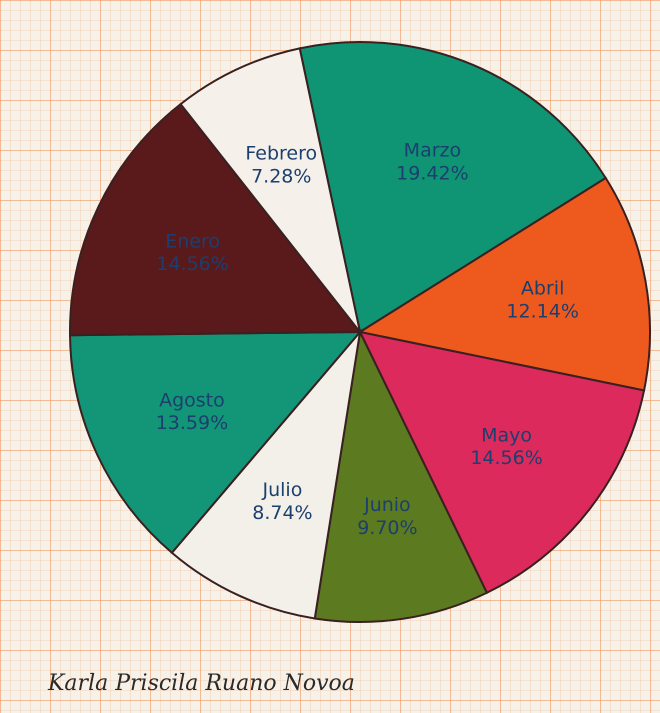  Describe the element at coordinates (506, 446) in the screenshot. I see `slice-label-mayo: Mayo 14.56%` at that location.